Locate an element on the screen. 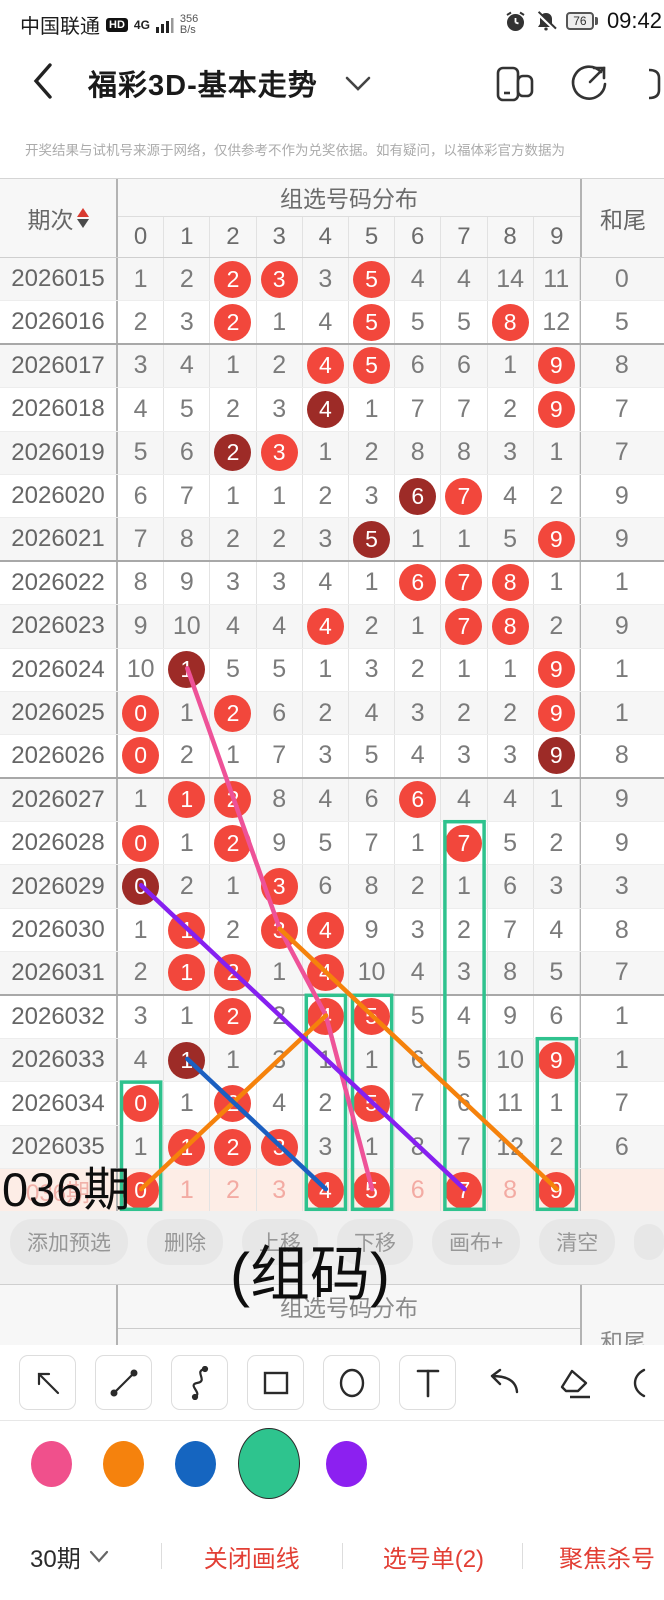  text-tool-button is located at coordinates (427, 1382).